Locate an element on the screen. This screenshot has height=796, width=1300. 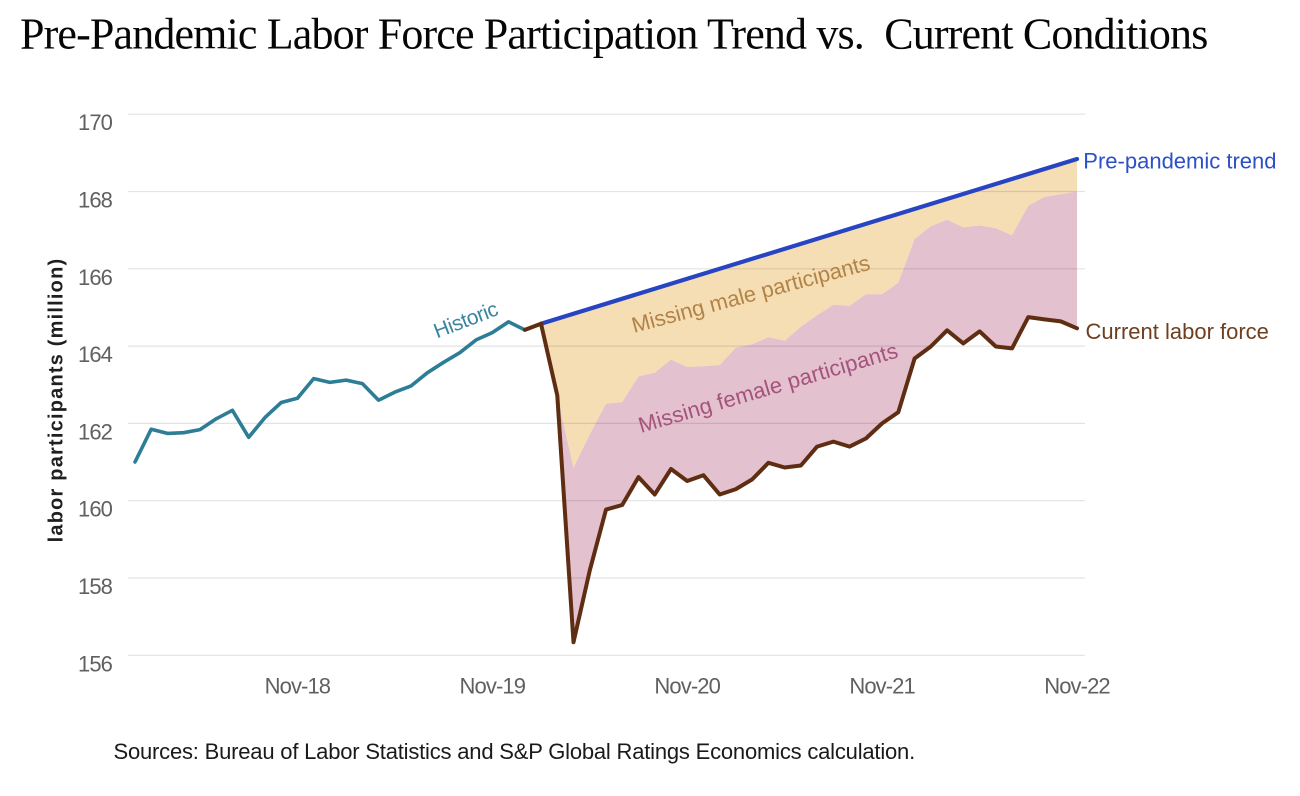
svg-text: Nov-18 is located at coordinates (298, 686).